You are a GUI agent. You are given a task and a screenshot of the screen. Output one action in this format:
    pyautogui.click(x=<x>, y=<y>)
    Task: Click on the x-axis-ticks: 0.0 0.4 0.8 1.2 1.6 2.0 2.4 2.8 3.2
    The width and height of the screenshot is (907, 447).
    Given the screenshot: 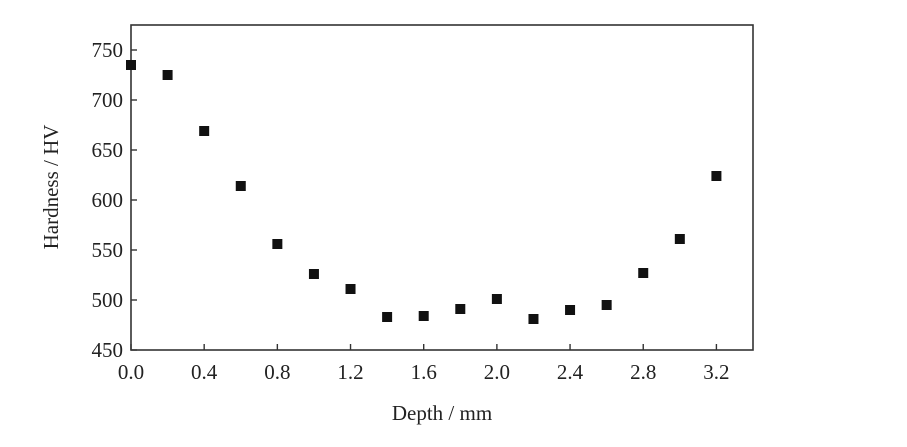 What is the action you would take?
    pyautogui.click(x=424, y=364)
    